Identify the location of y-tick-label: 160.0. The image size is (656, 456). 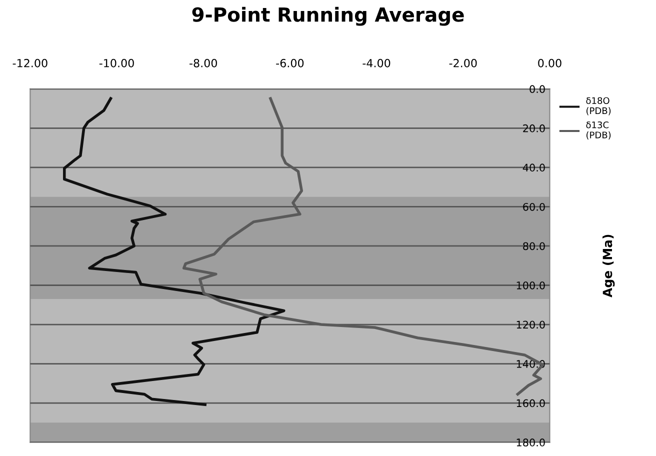
(530, 403).